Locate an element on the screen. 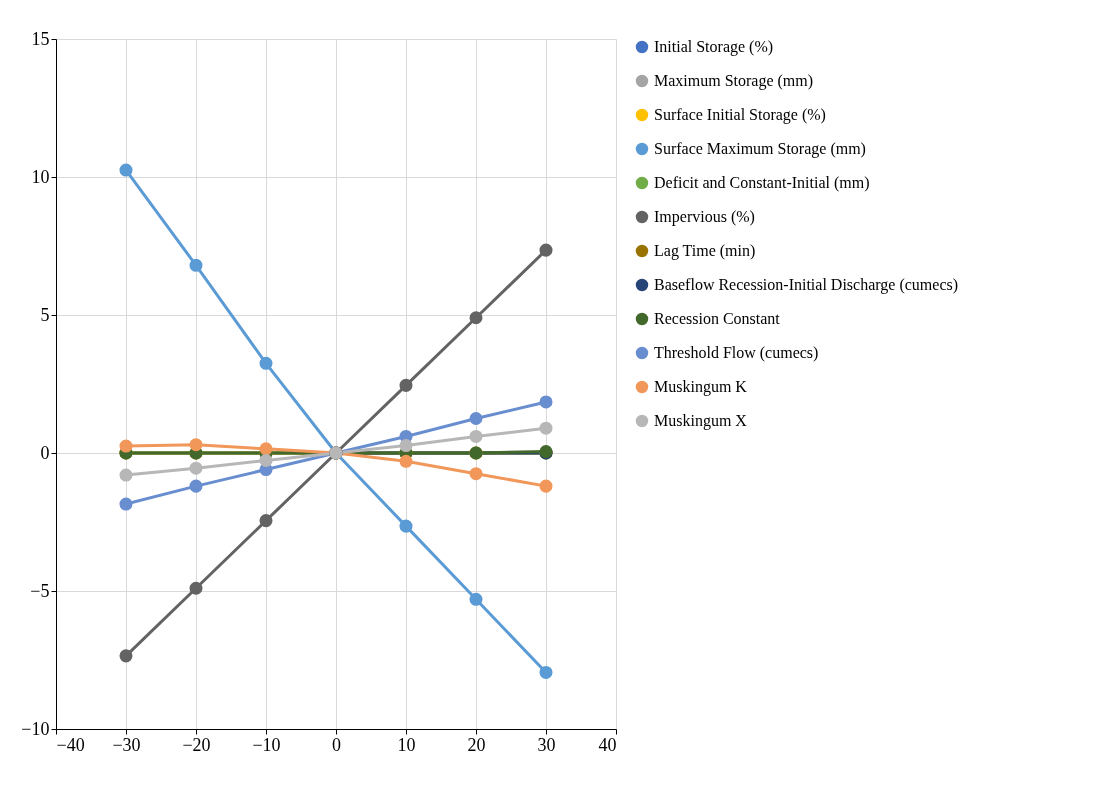  x-tick-label: 0 is located at coordinates (336, 744).